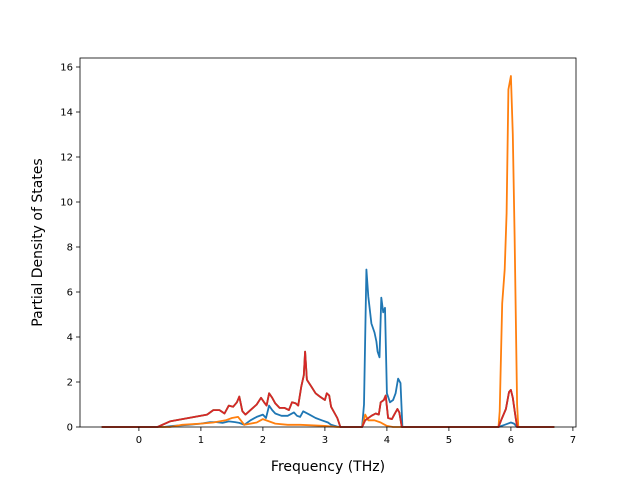 The height and width of the screenshot is (480, 640). Describe the element at coordinates (328, 467) in the screenshot. I see `x-axis-title: Frequency (THz)` at that location.